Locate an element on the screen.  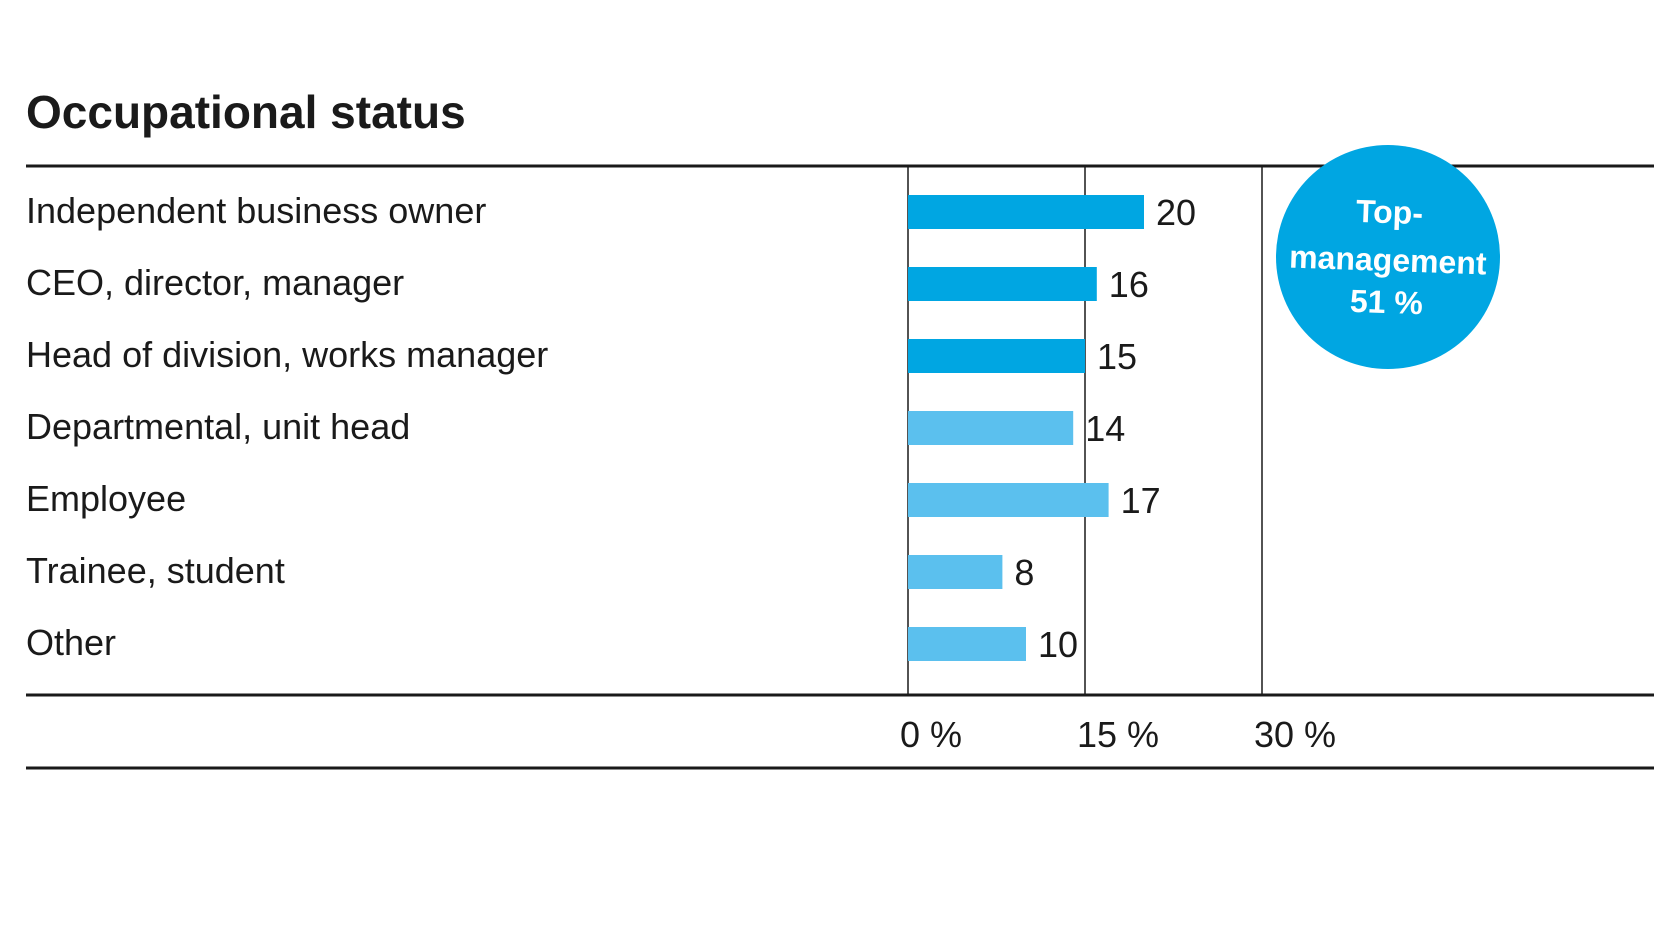
category-label-ceo-director-manager: CEO, director, manager is located at coordinates (215, 282).